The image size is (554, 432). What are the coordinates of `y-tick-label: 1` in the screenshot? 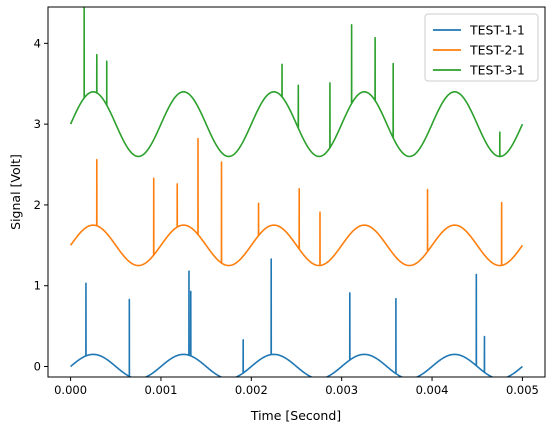 It's located at (37, 286).